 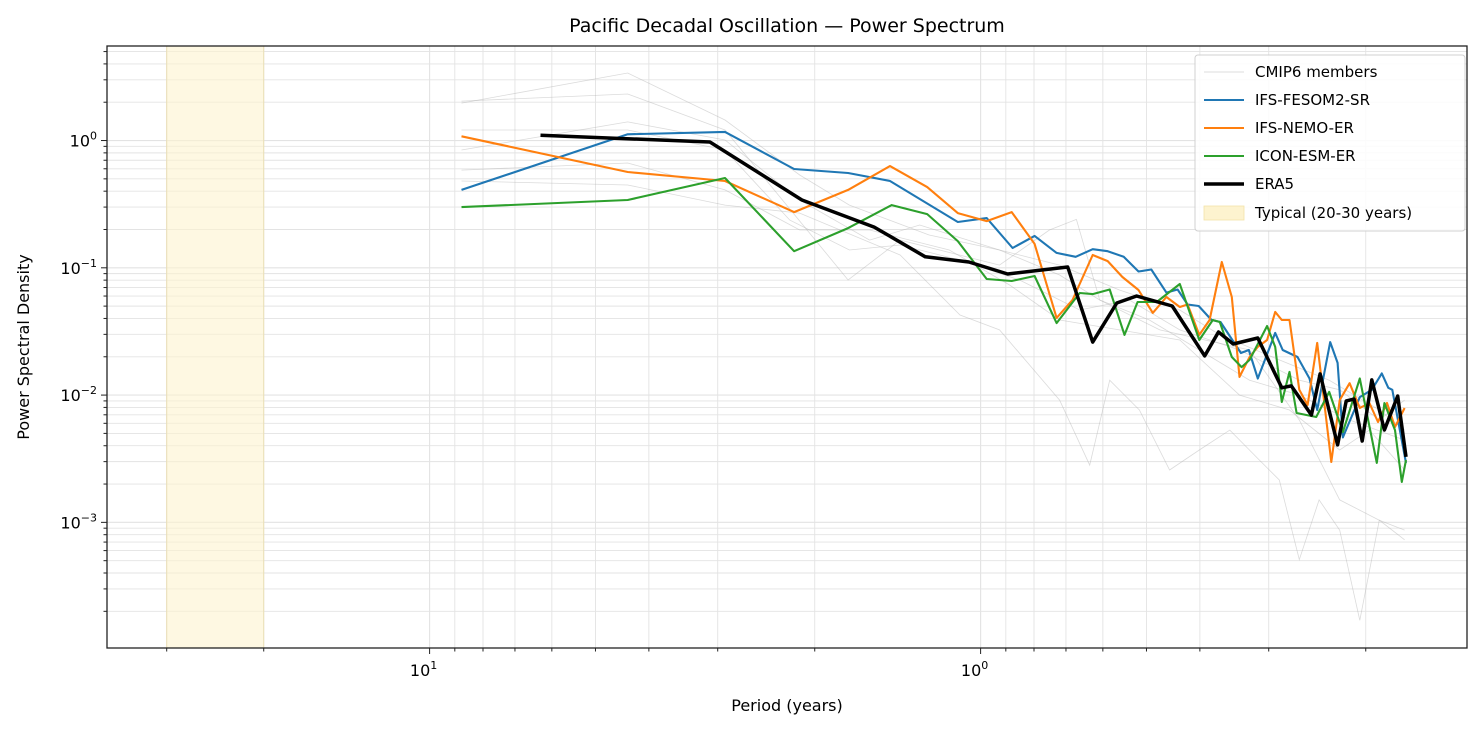 I want to click on shaded-band, so click(x=215, y=347).